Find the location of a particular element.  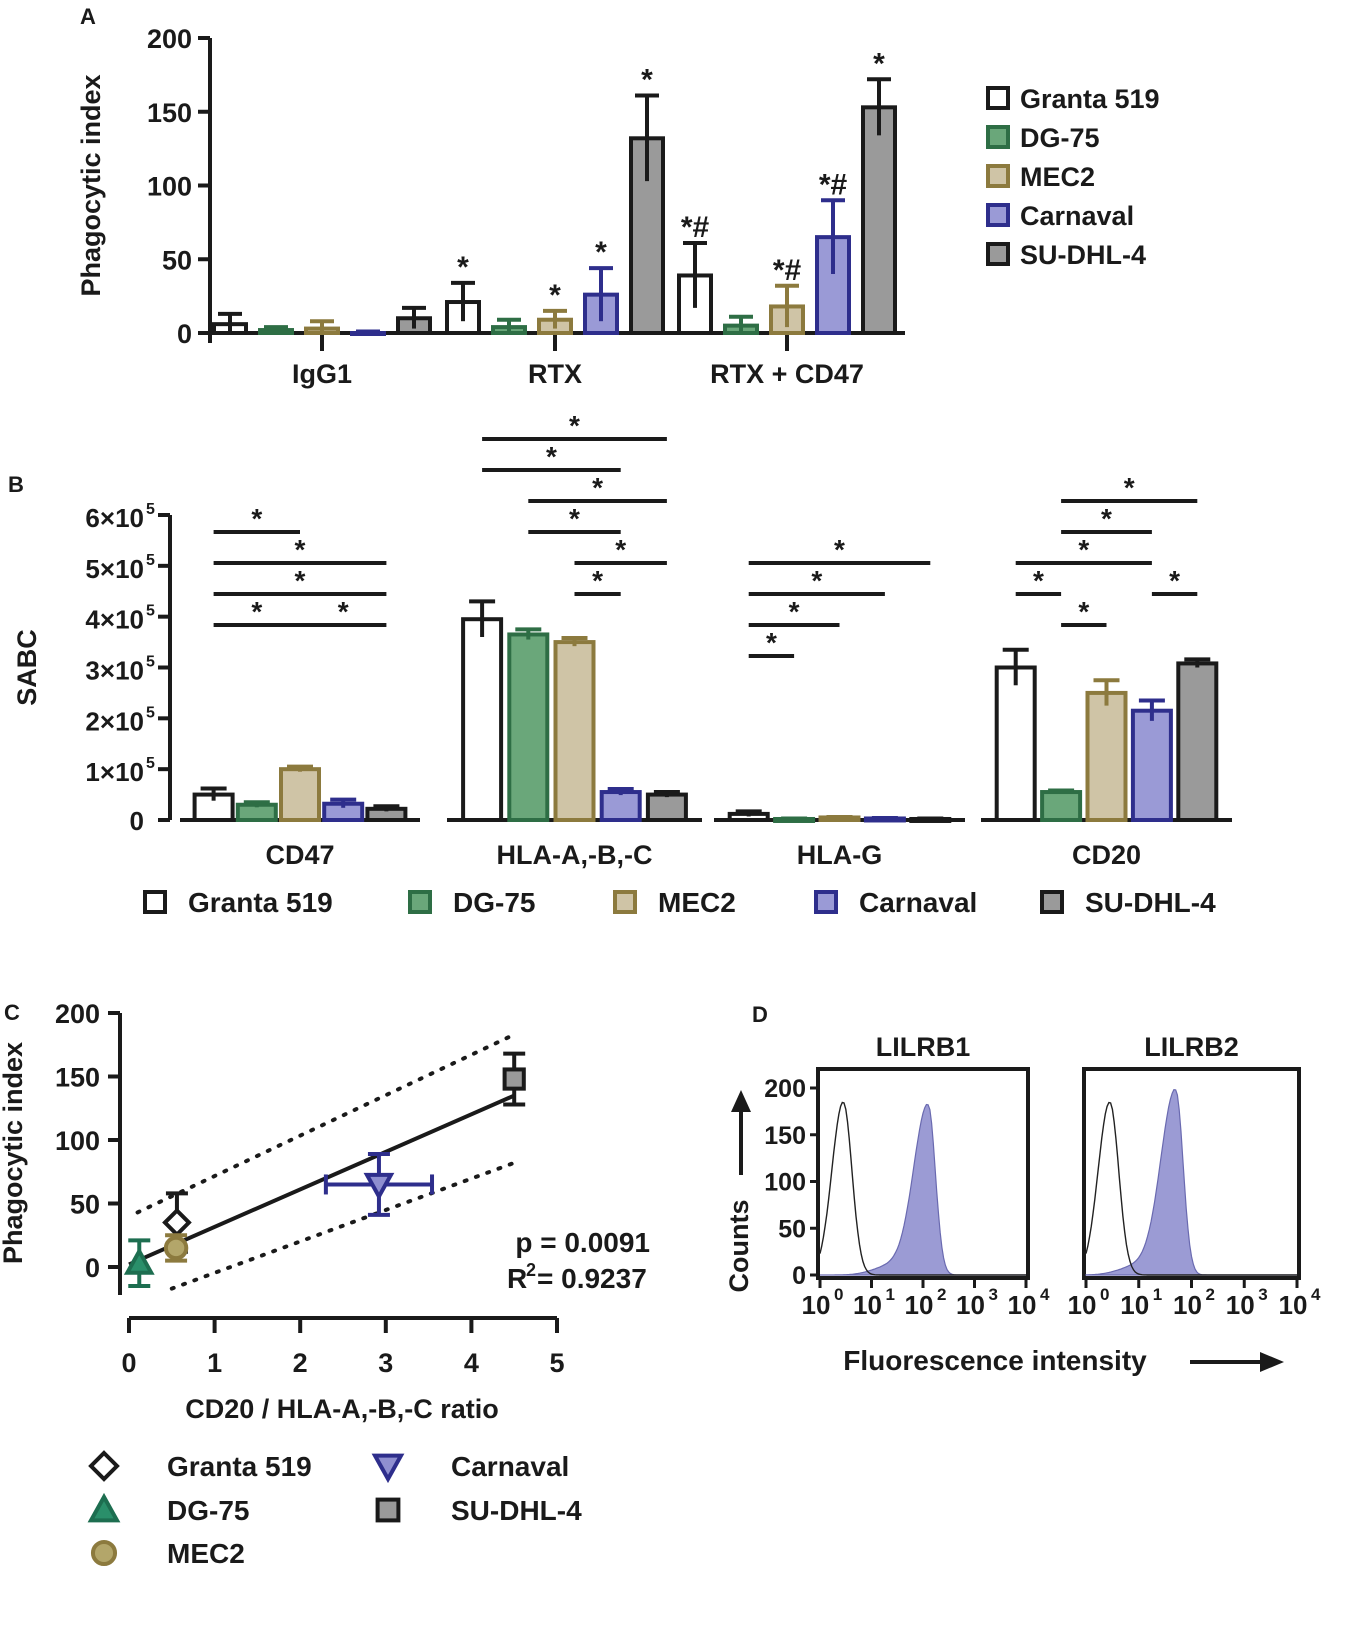

x-tick-label: RTX + CD47 is located at coordinates (787, 374).